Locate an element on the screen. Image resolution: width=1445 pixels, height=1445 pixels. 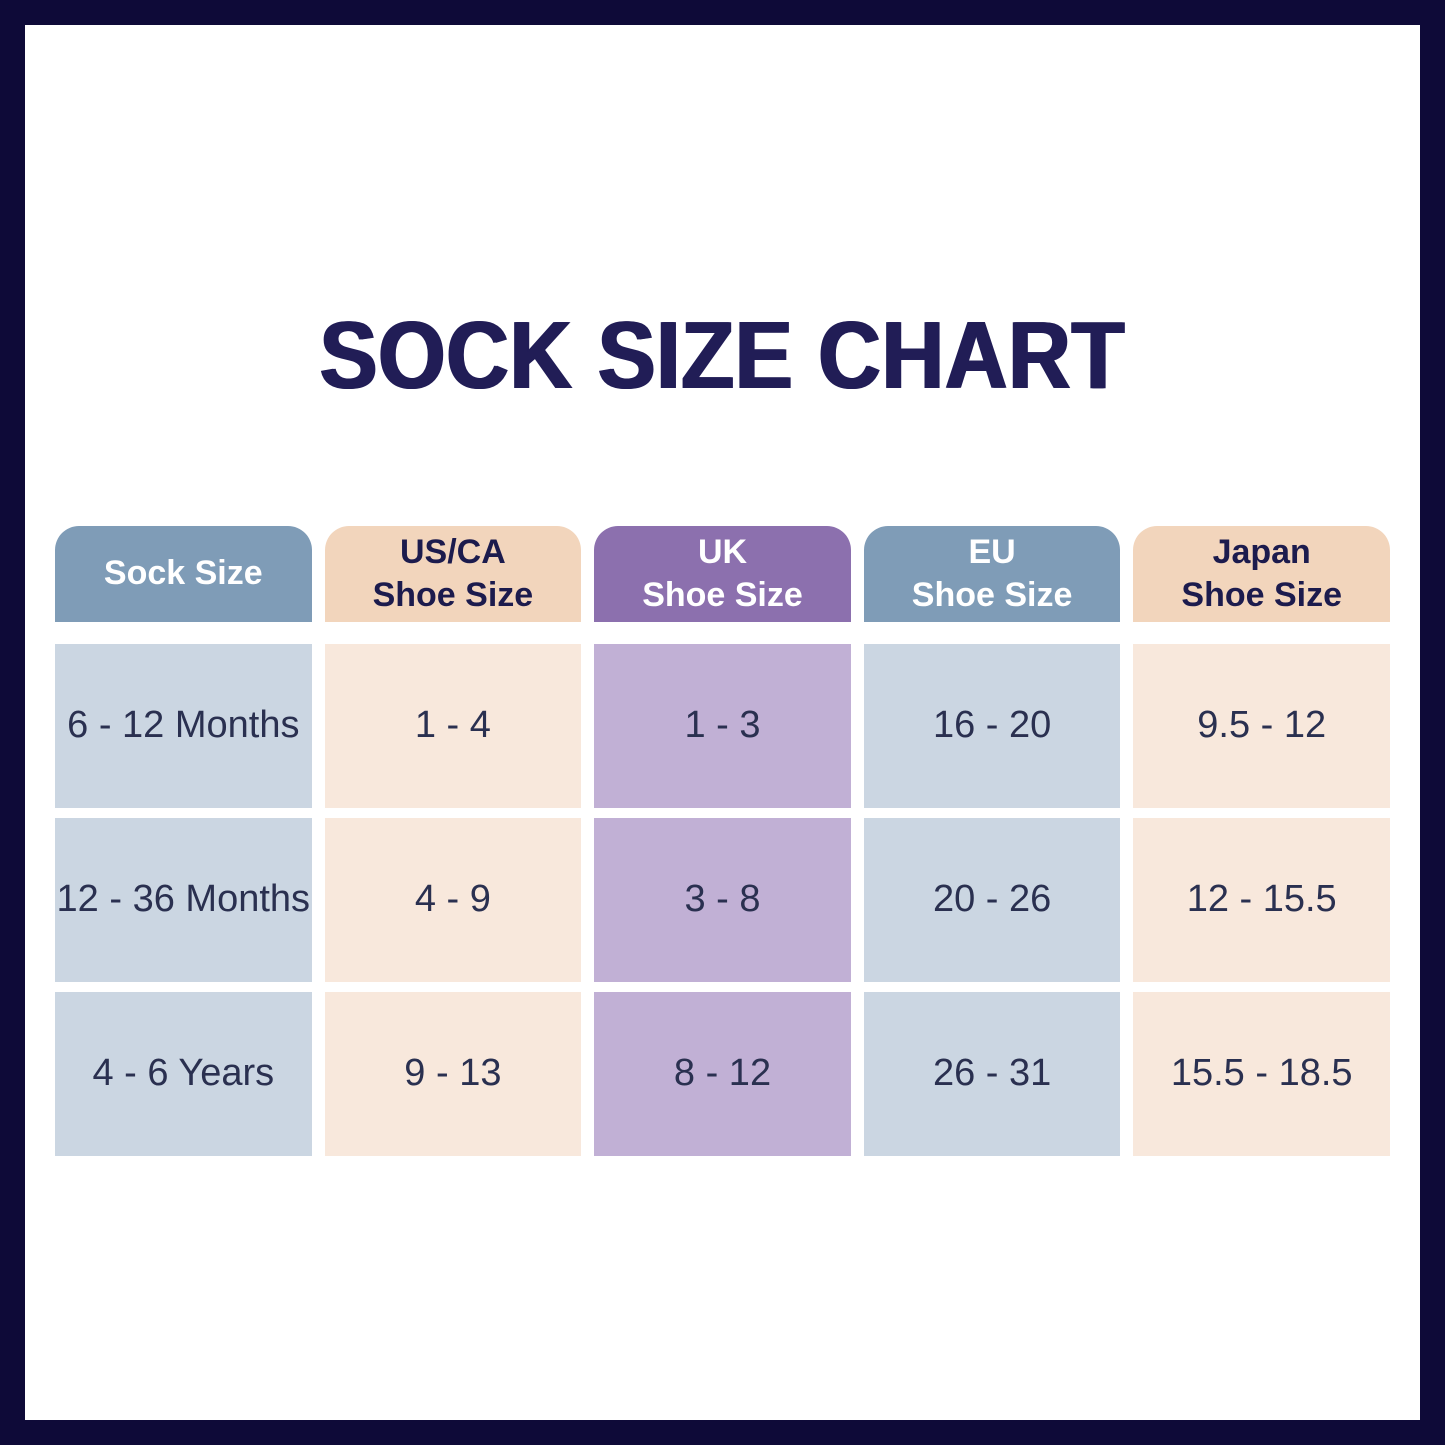
column-header-eu-shoe-size: EU Shoe Size is located at coordinates (992, 573).